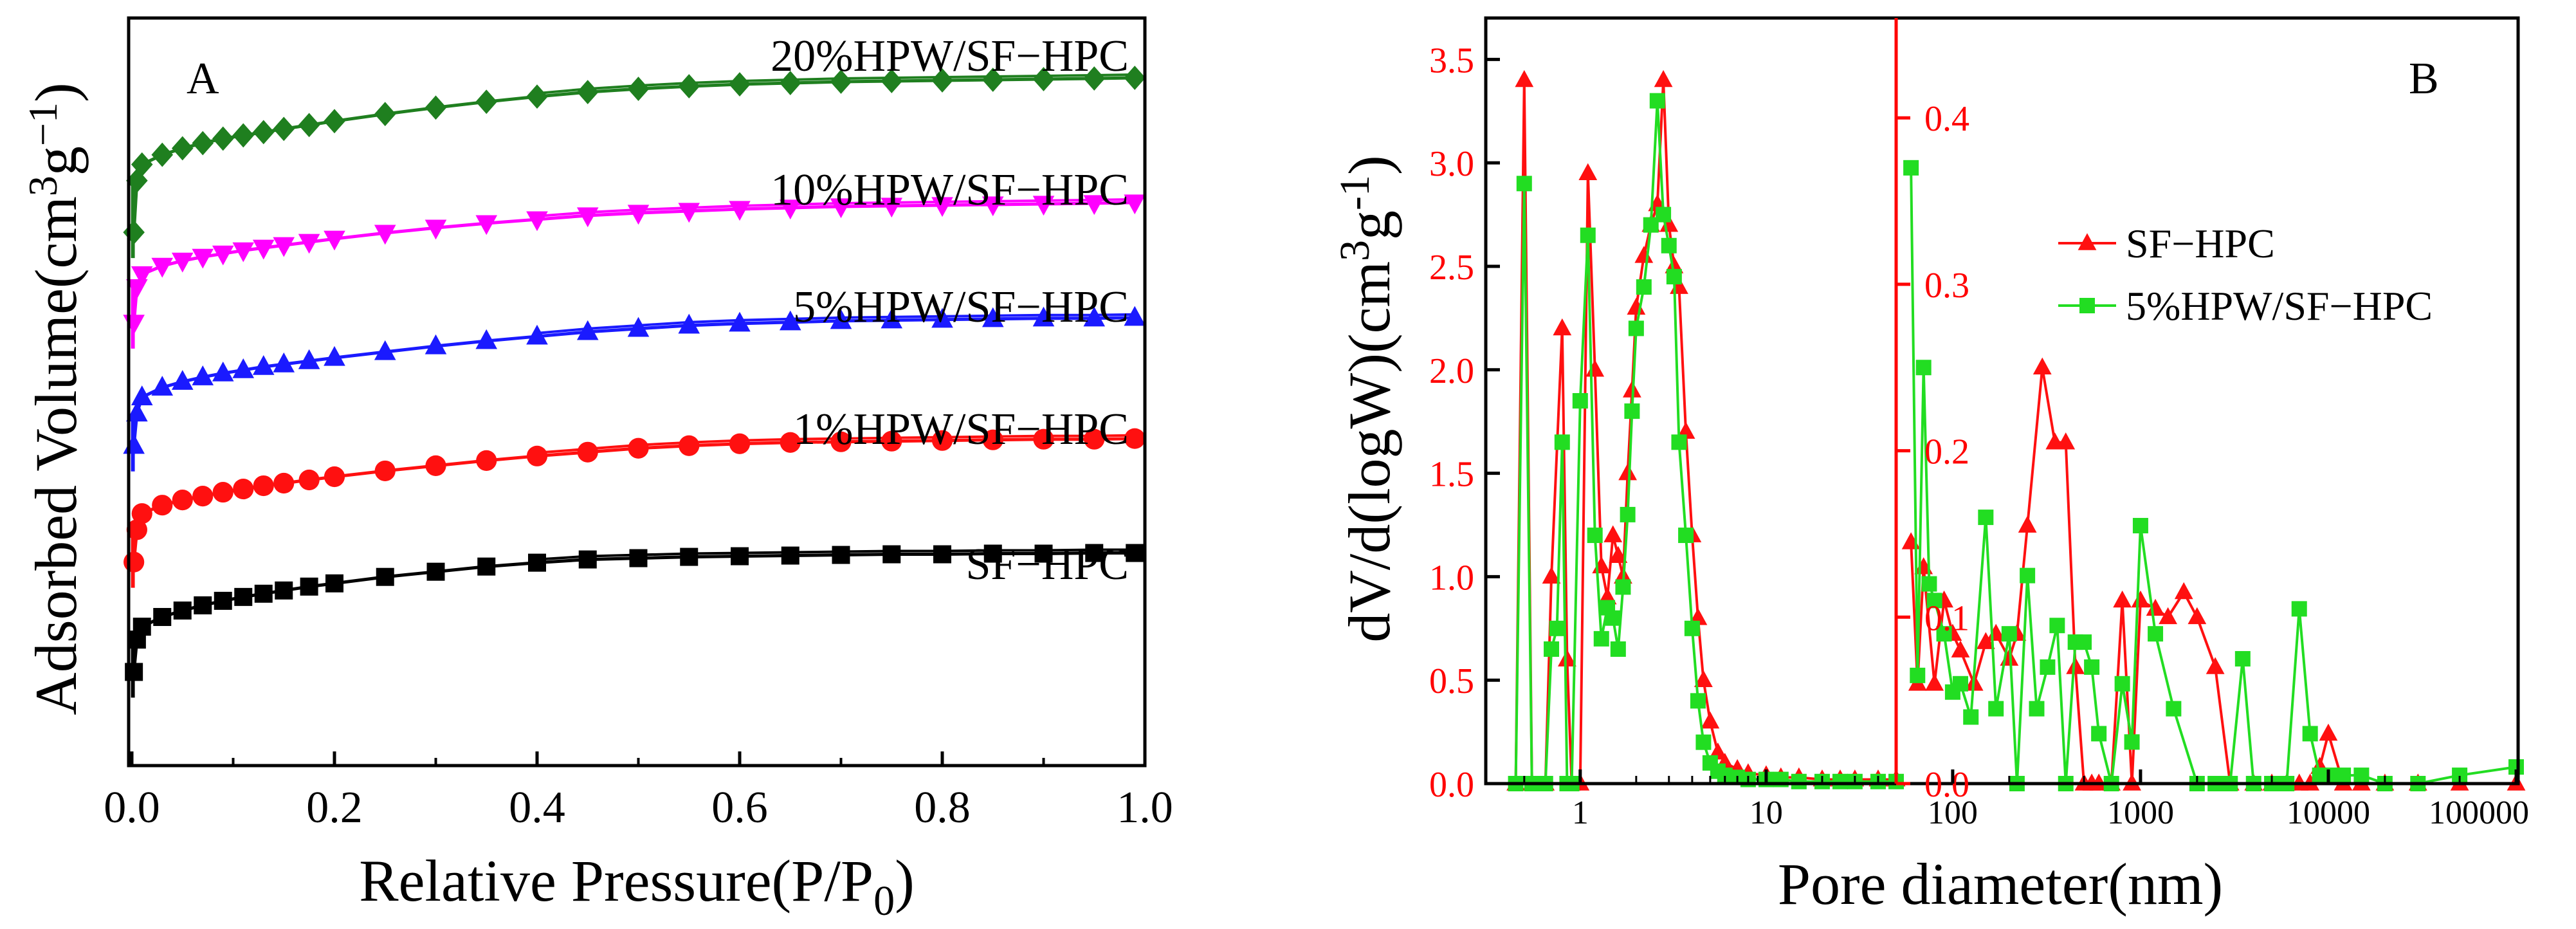  Describe the element at coordinates (1946, 452) in the screenshot. I see `right-y-tick-label: 0.2` at that location.